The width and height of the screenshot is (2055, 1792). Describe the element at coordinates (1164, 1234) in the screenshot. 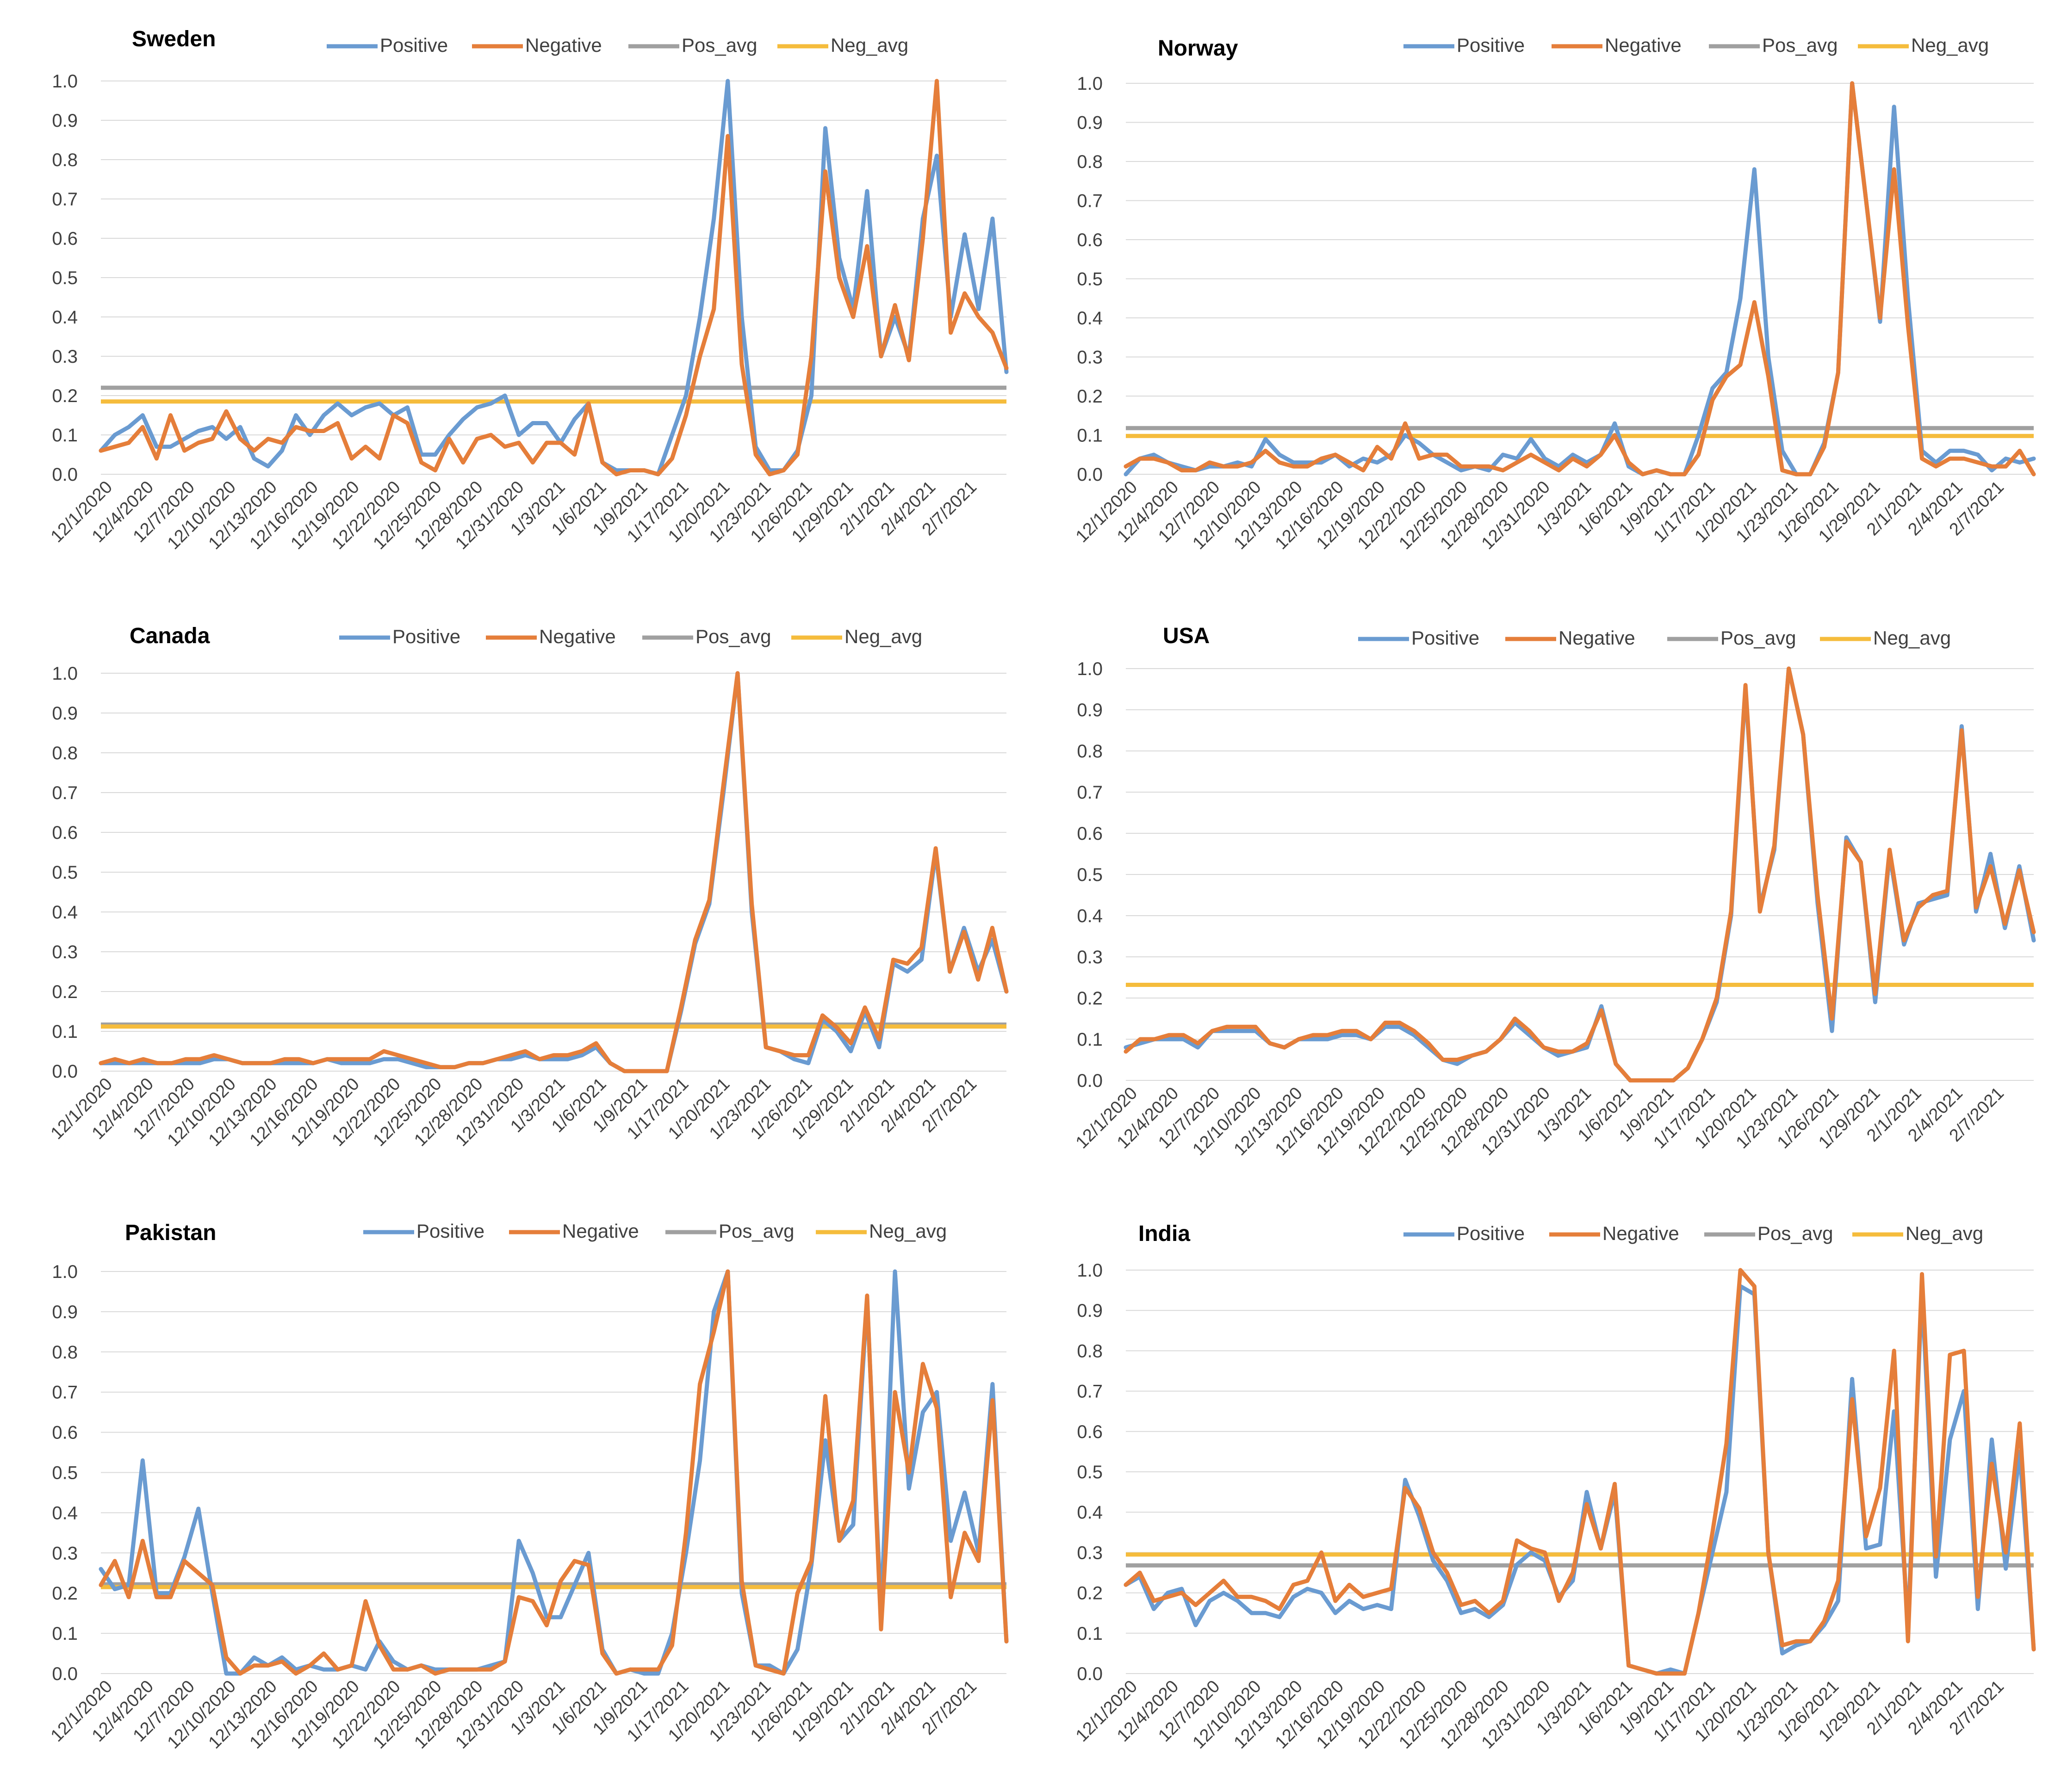

I see `chart-title: India` at that location.